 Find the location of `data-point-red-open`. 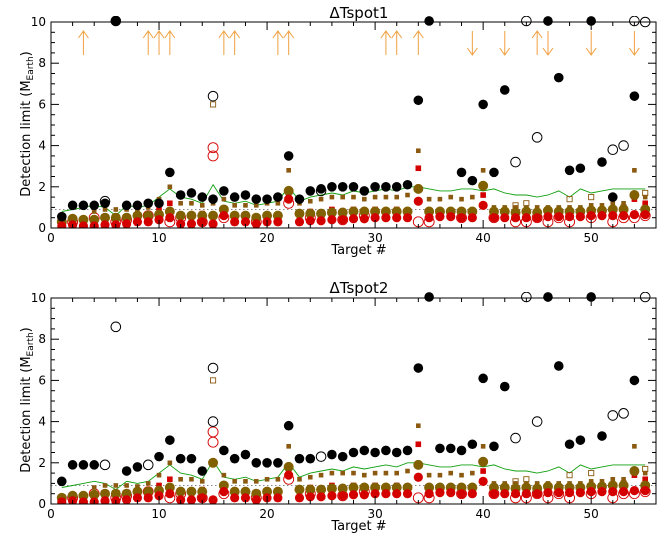

data-point-red-open is located at coordinates (213, 148).